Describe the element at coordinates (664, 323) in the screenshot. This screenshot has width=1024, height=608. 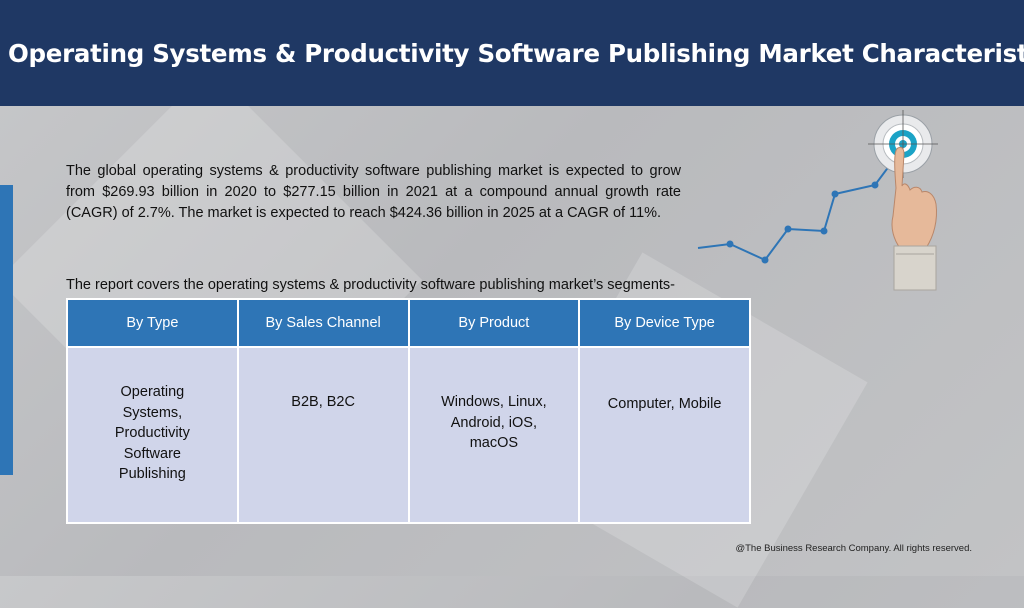
I see `header-by-device-type: By Device Type` at that location.